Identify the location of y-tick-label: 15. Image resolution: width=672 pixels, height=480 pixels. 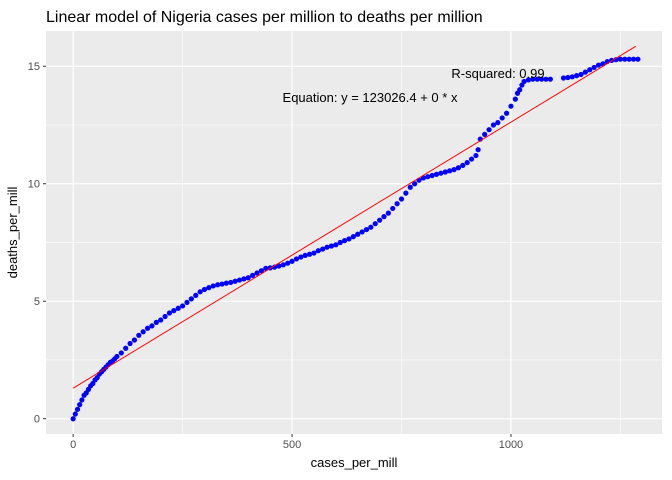
(34, 67).